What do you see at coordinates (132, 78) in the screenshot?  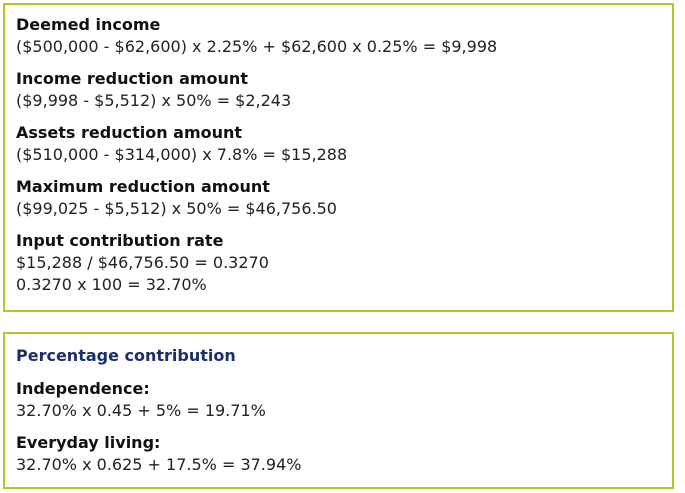 I see `section-heading: Income reduction amount` at bounding box center [132, 78].